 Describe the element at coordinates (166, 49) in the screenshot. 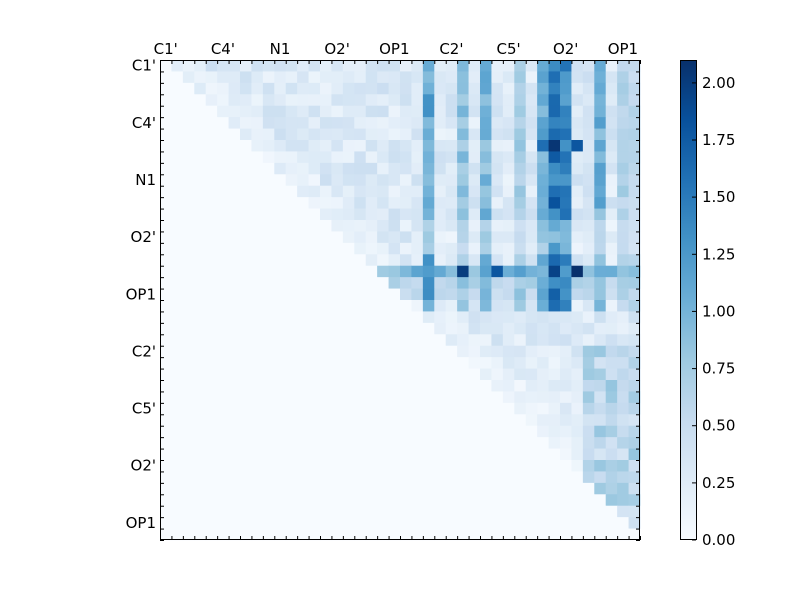

I see `x-tick-label: C1'` at that location.